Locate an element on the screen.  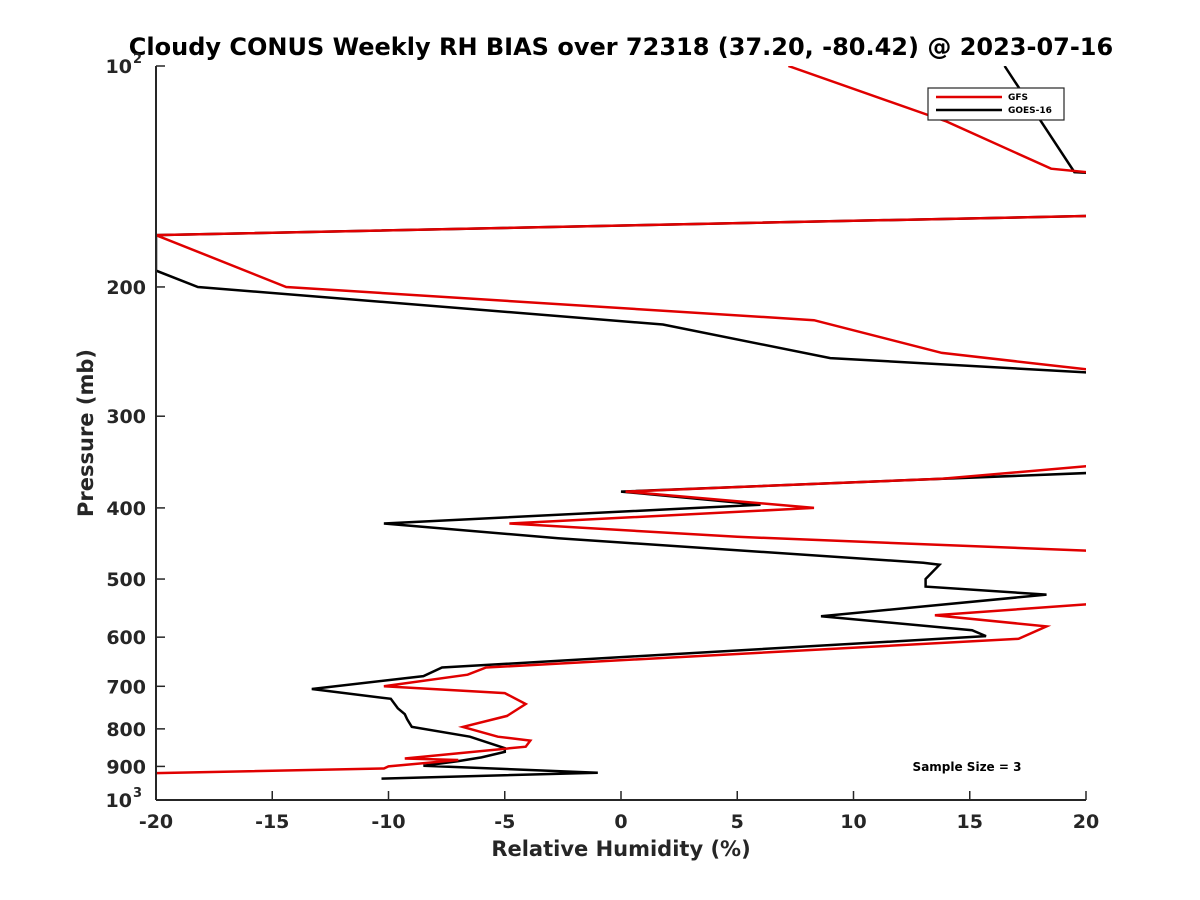
x-tick-label: -15 is located at coordinates (272, 822).